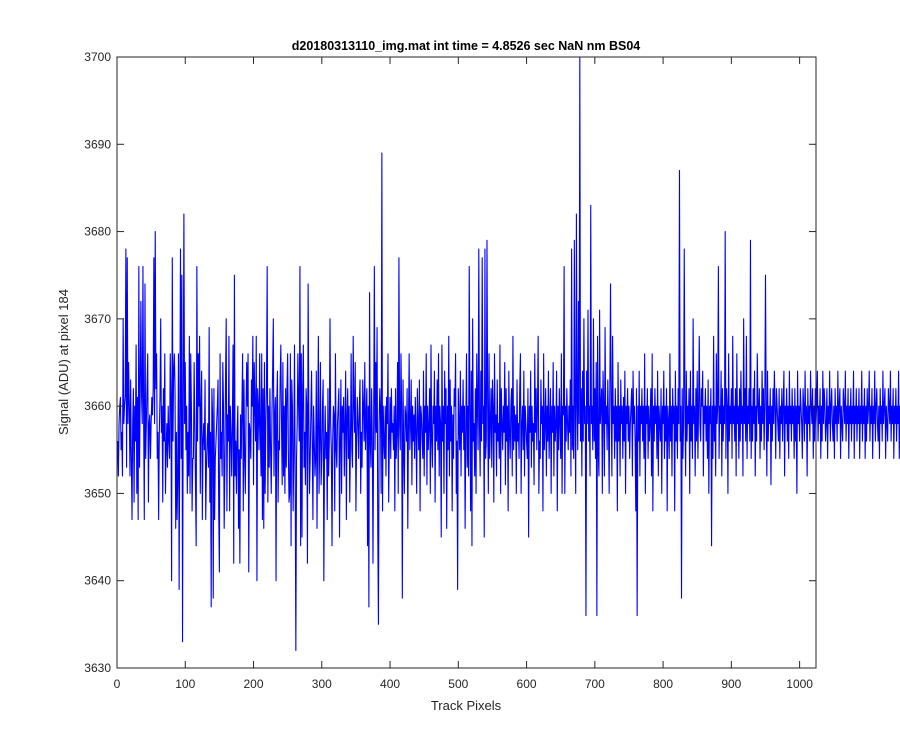 This screenshot has height=755, width=900. What do you see at coordinates (322, 684) in the screenshot?
I see `x-tick-label: 300` at bounding box center [322, 684].